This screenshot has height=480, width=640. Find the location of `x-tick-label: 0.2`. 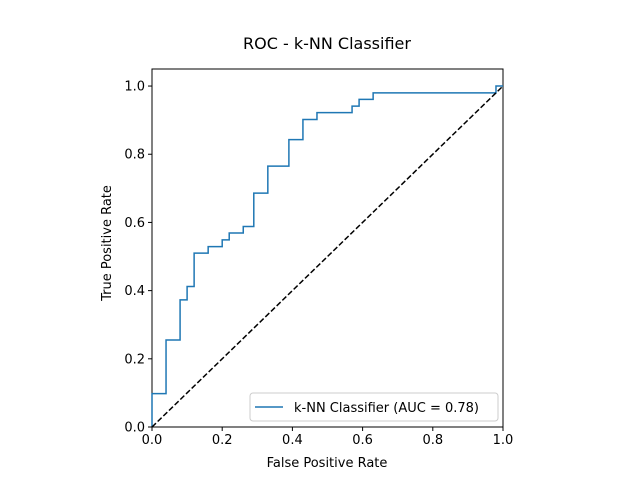

x-tick-label: 0.2 is located at coordinates (222, 440).